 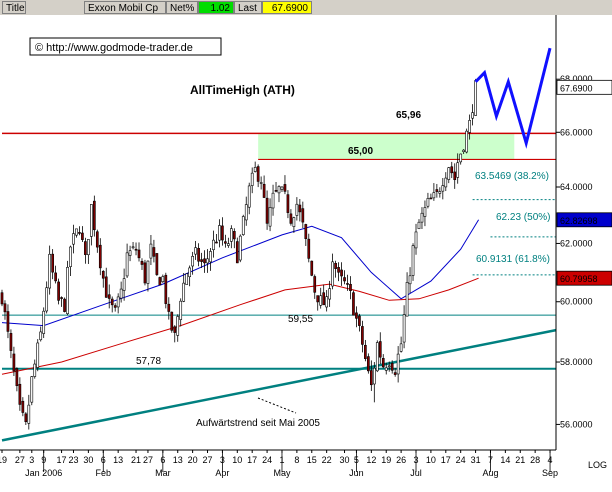 What do you see at coordinates (579, 279) in the screenshot?
I see `price-tag-red-ma: 60.79958` at bounding box center [579, 279].